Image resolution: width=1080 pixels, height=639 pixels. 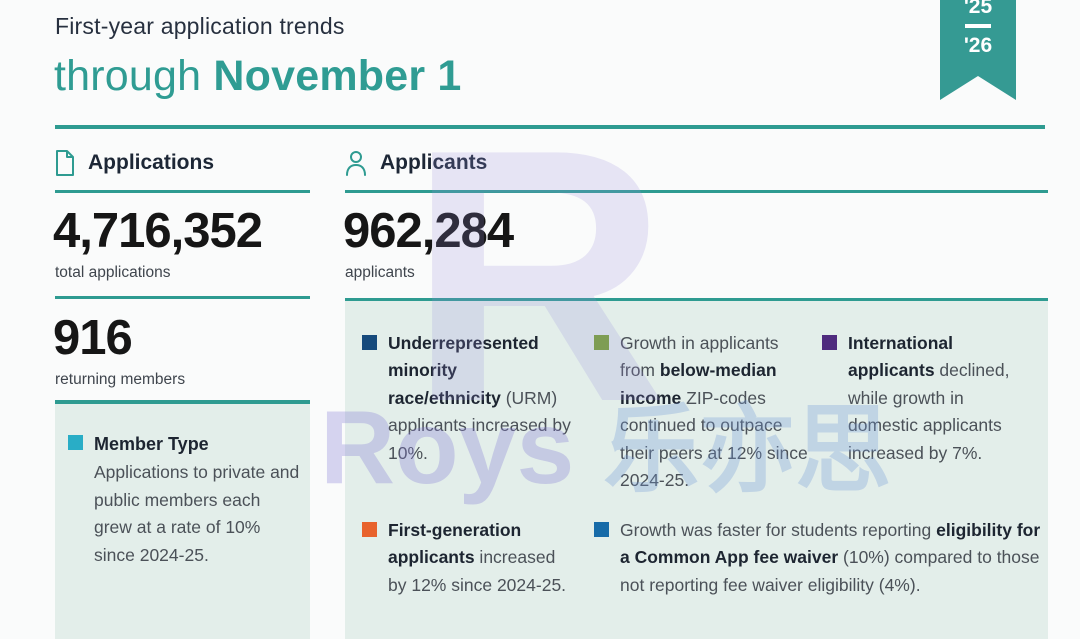 What do you see at coordinates (369, 529) in the screenshot?
I see `first-generation-bullet-icon` at bounding box center [369, 529].